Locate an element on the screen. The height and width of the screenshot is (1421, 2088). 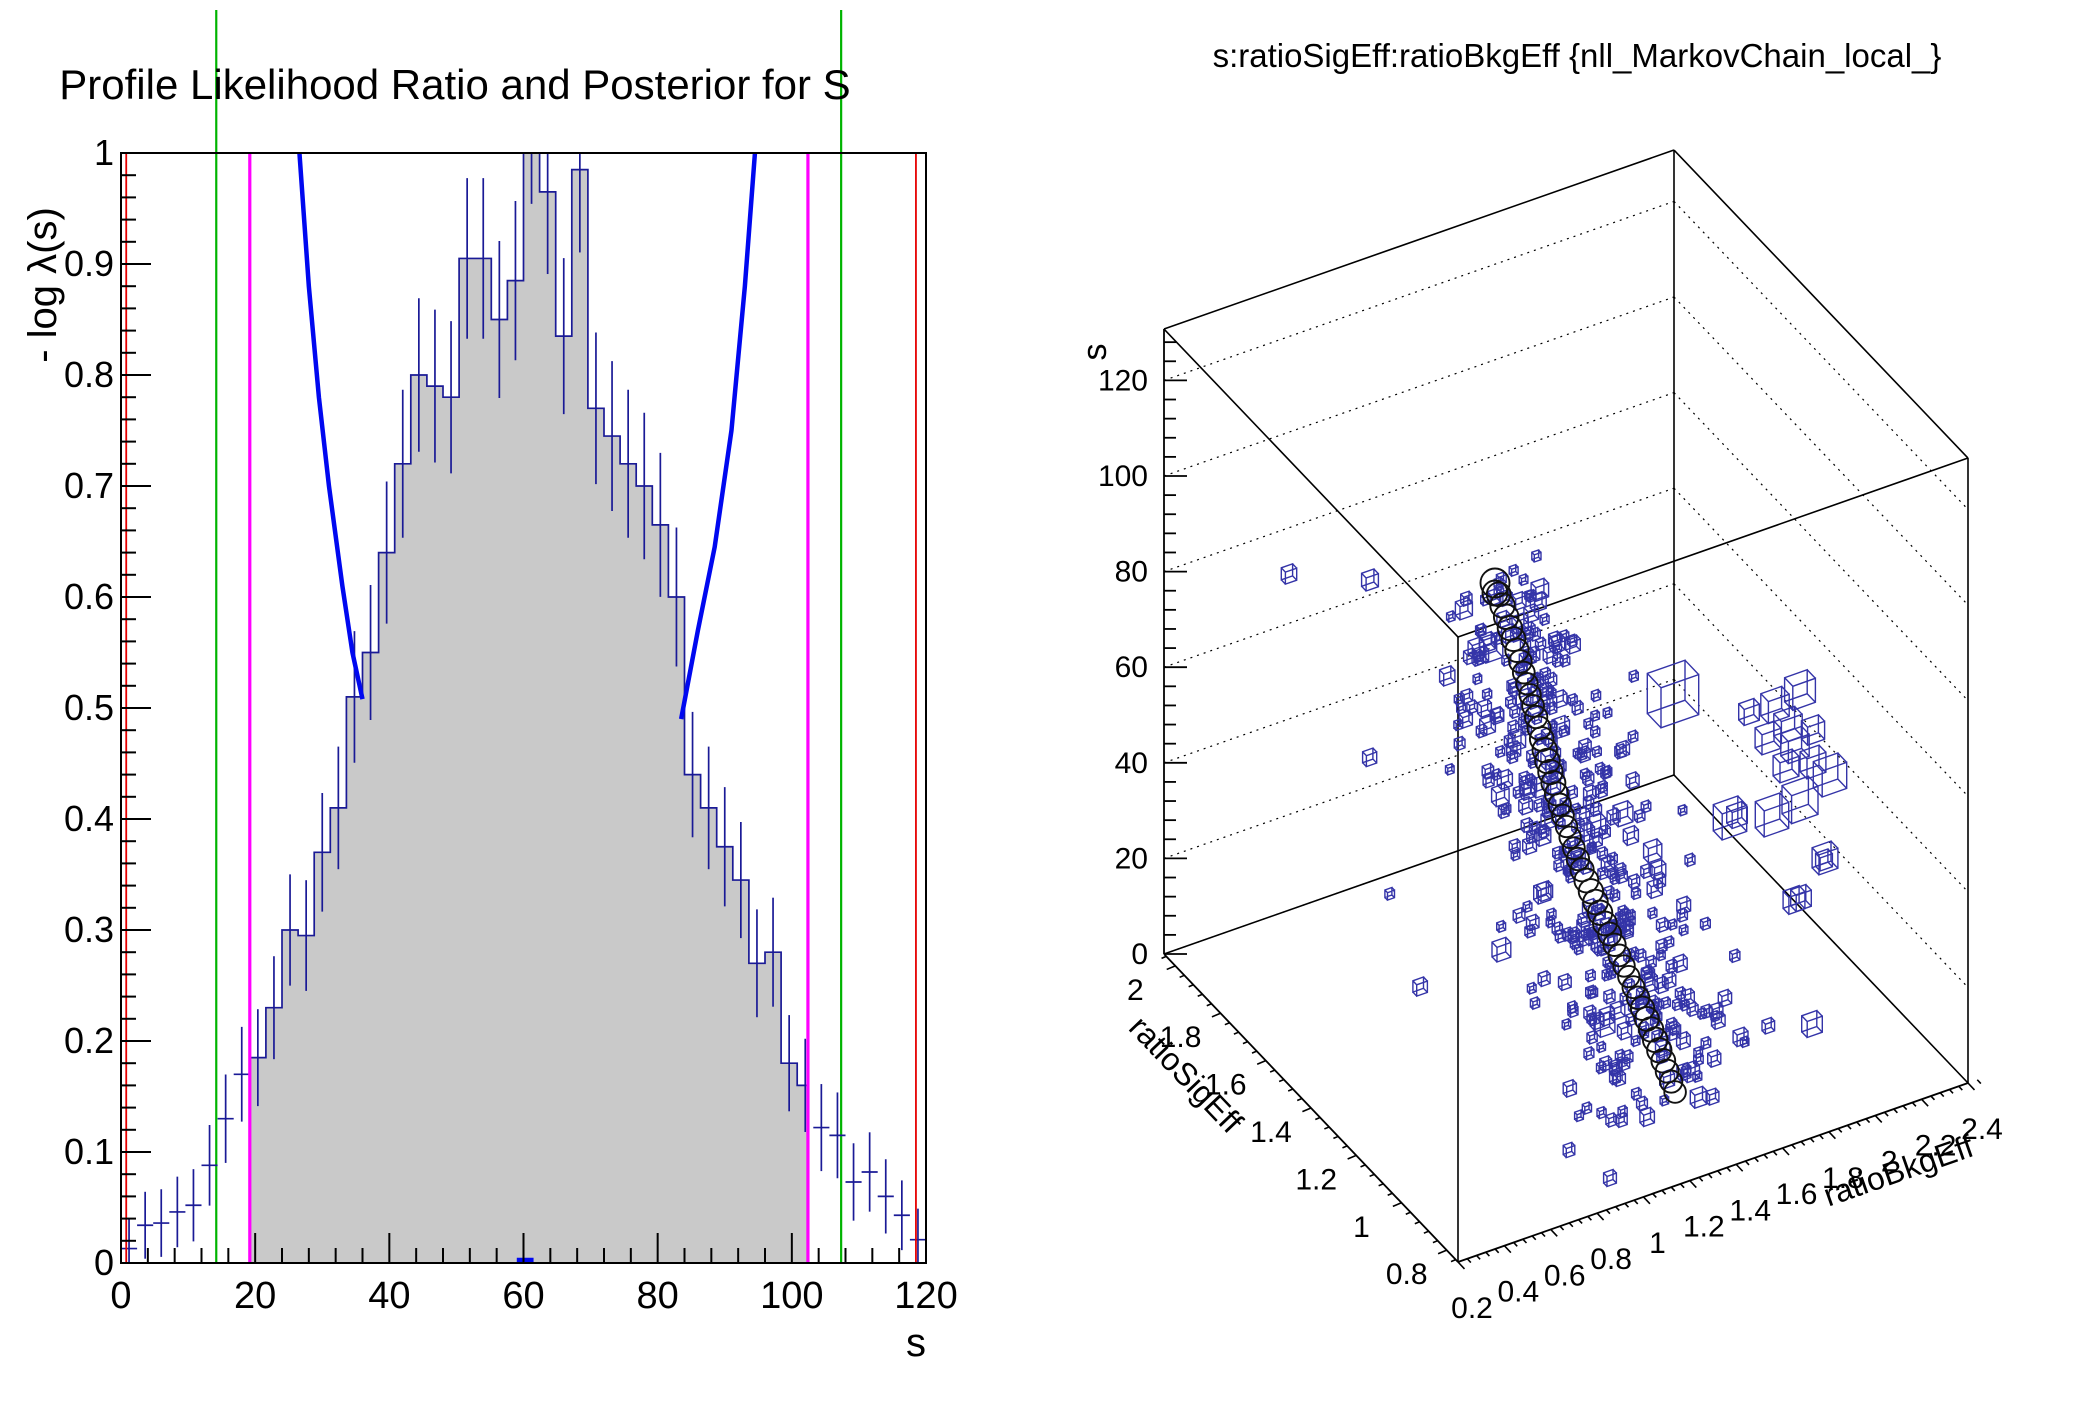
z-axis-title: s is located at coordinates (1095, 352).